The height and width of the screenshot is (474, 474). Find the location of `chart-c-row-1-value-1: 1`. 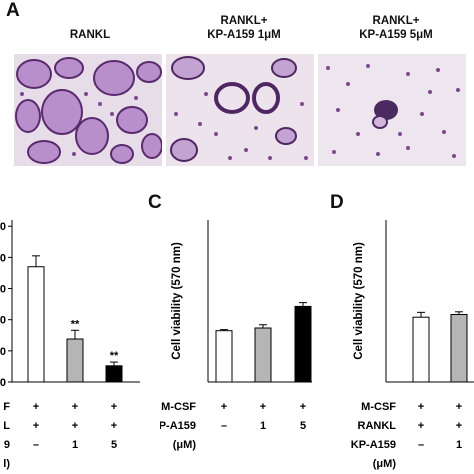

chart-c-row-1-value-1: 1 is located at coordinates (263, 426).